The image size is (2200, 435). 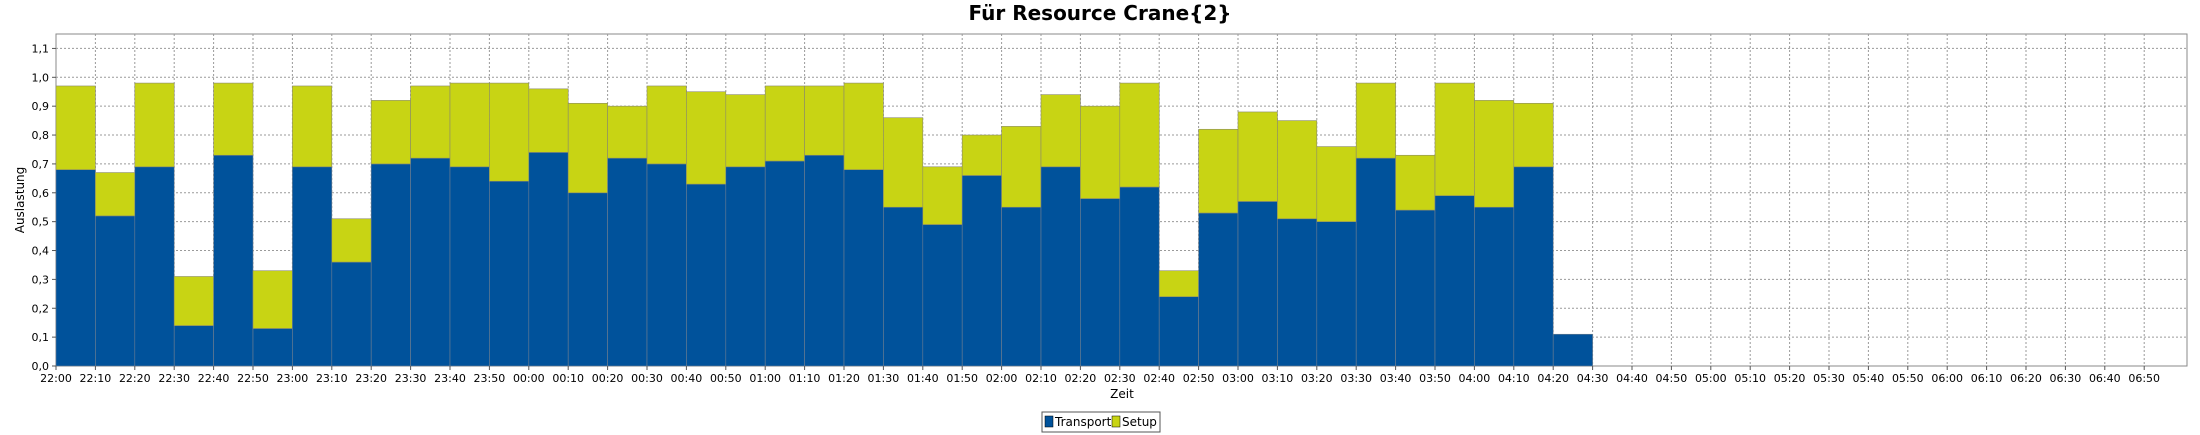 What do you see at coordinates (41, 251) in the screenshot?
I see `y-tick-label: 0,4` at bounding box center [41, 251].